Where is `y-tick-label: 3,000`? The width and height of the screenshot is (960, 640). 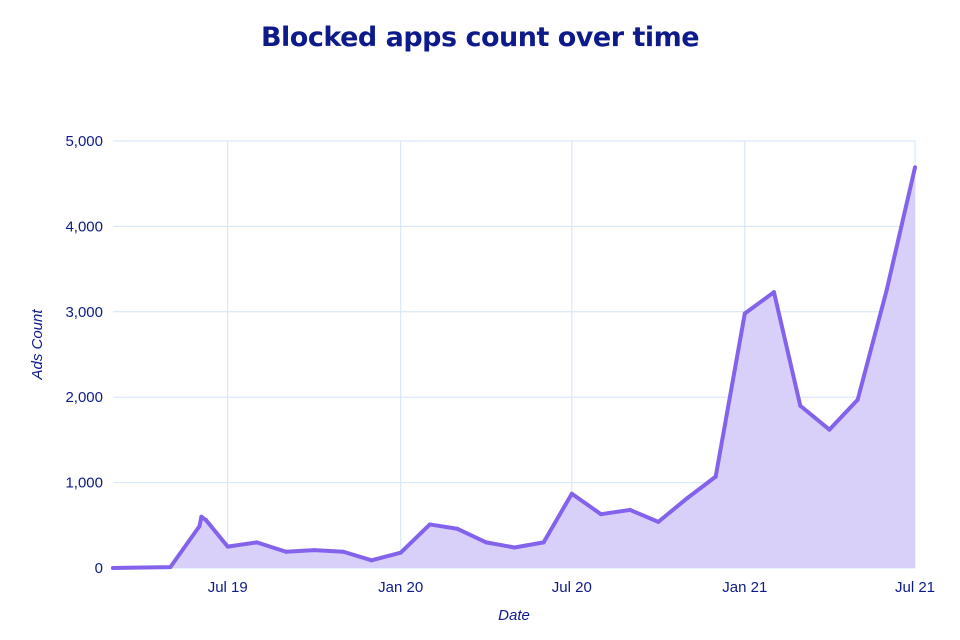
y-tick-label: 3,000 is located at coordinates (84, 312).